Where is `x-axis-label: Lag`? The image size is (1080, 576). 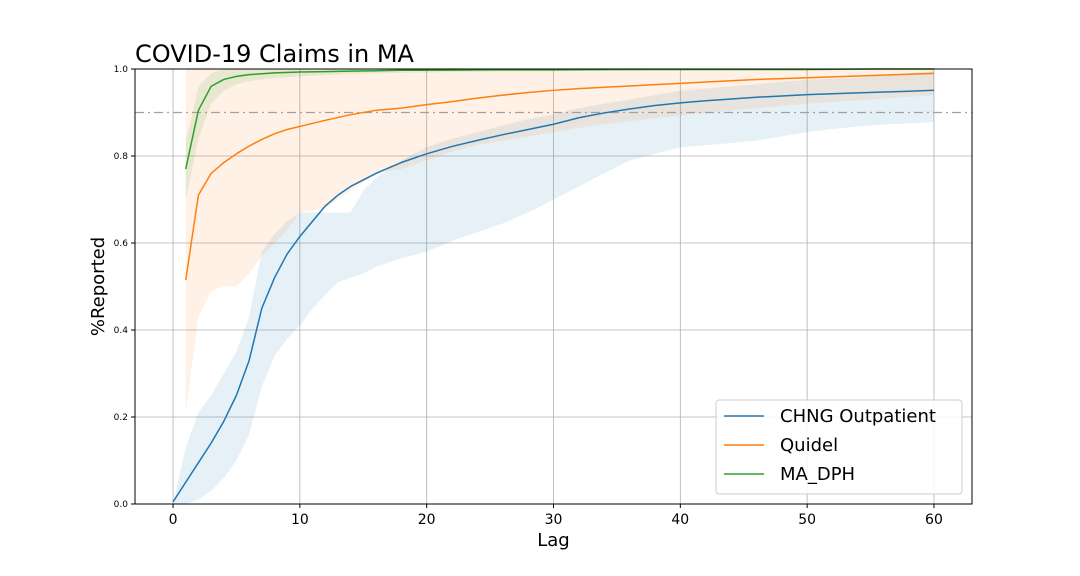
x-axis-label: Lag is located at coordinates (553, 540).